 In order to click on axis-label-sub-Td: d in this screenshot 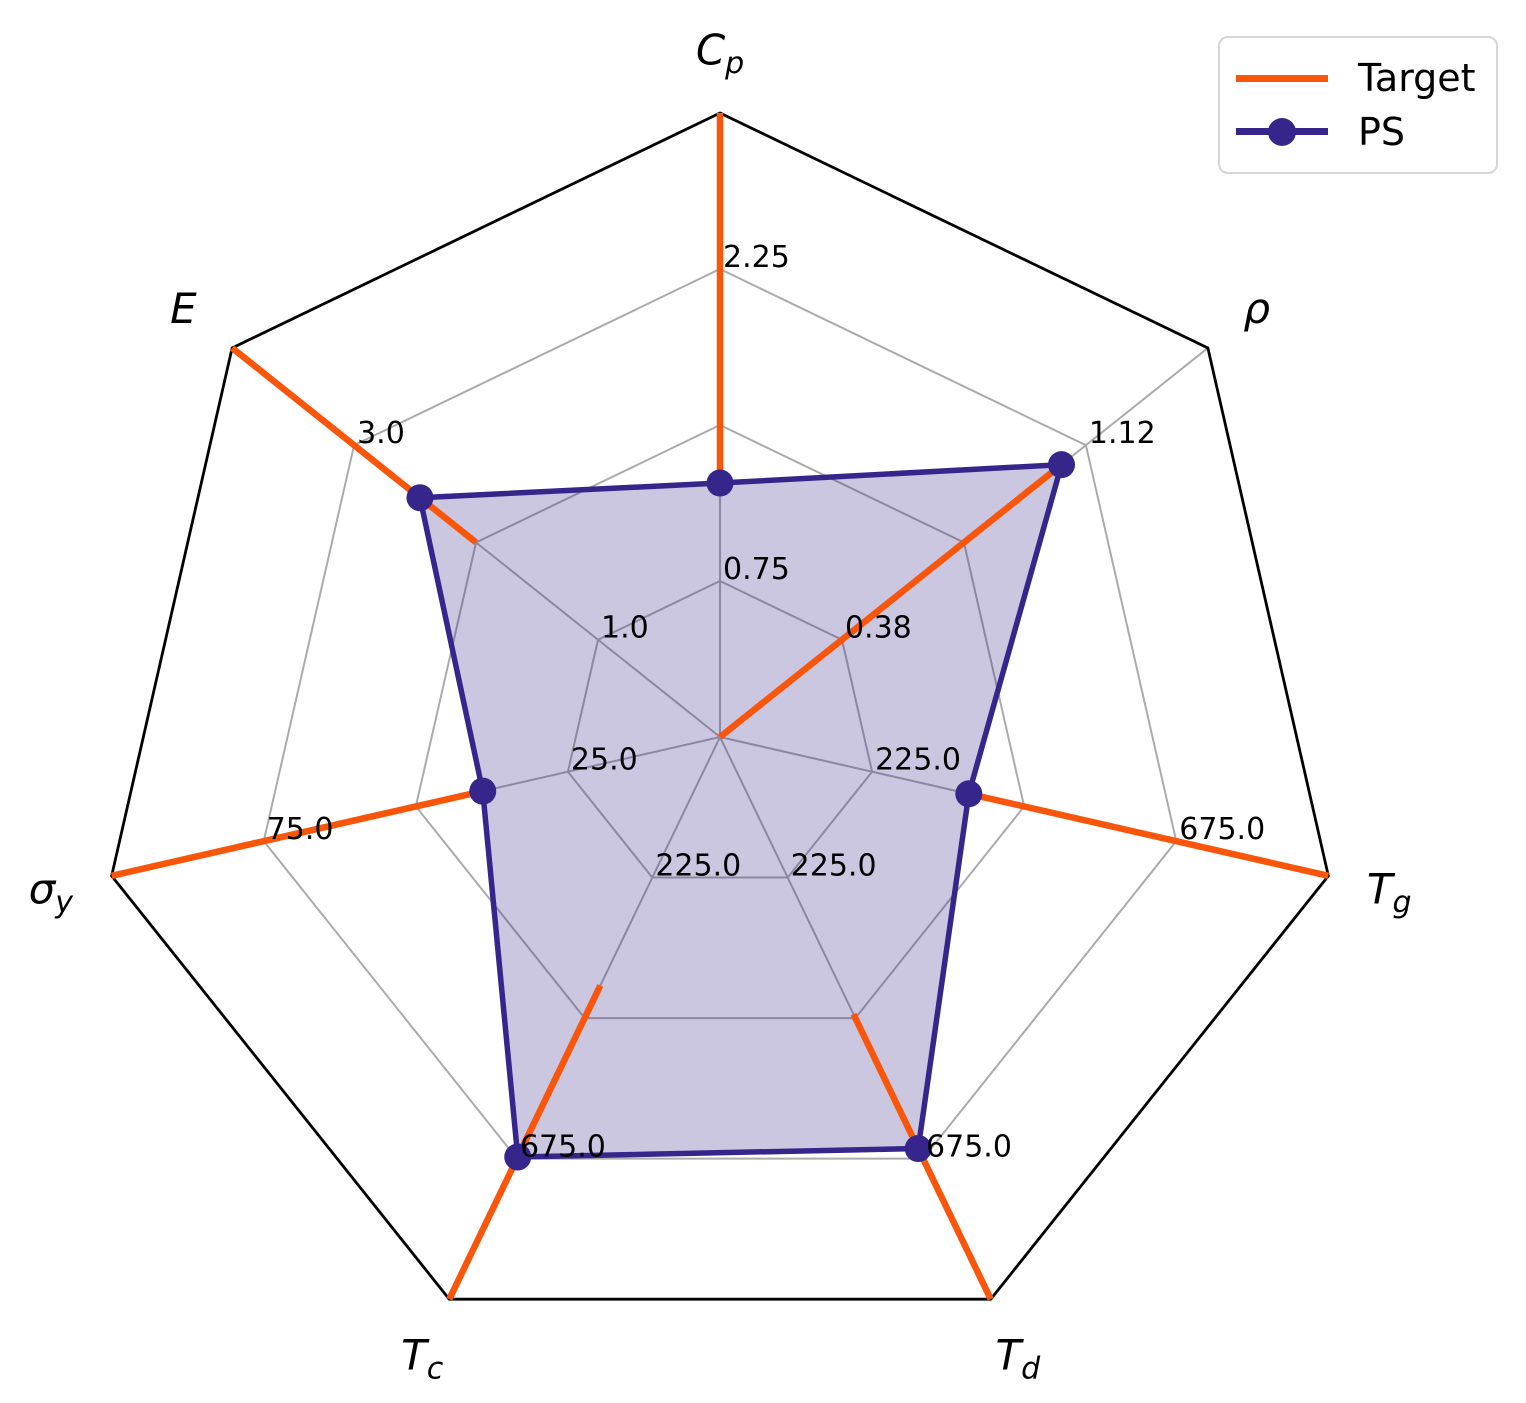, I will do `click(1031, 1368)`.